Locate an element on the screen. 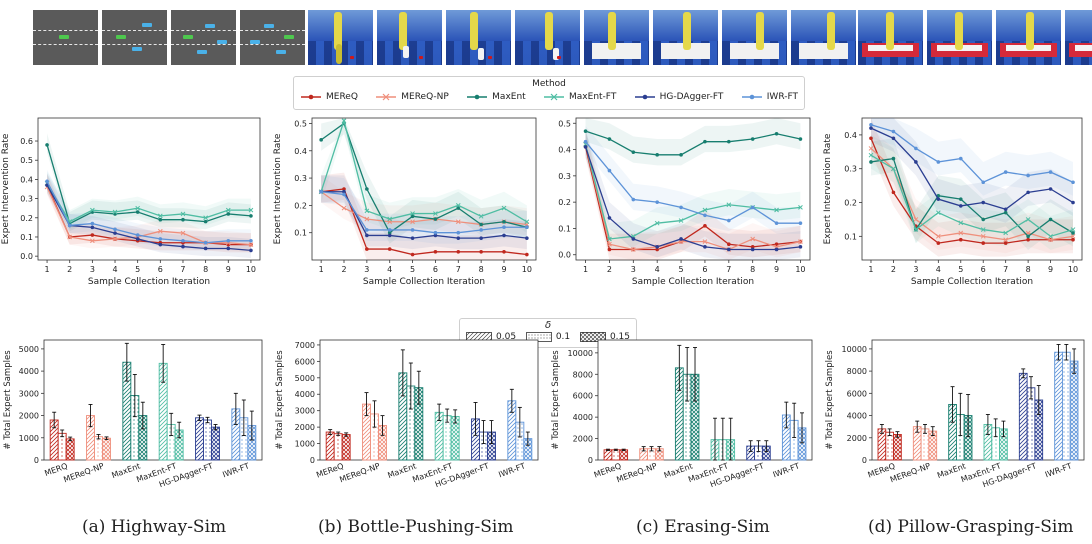 The width and height of the screenshot is (1092, 544). series-line-hg-dagger-ft is located at coordinates (692, 198).